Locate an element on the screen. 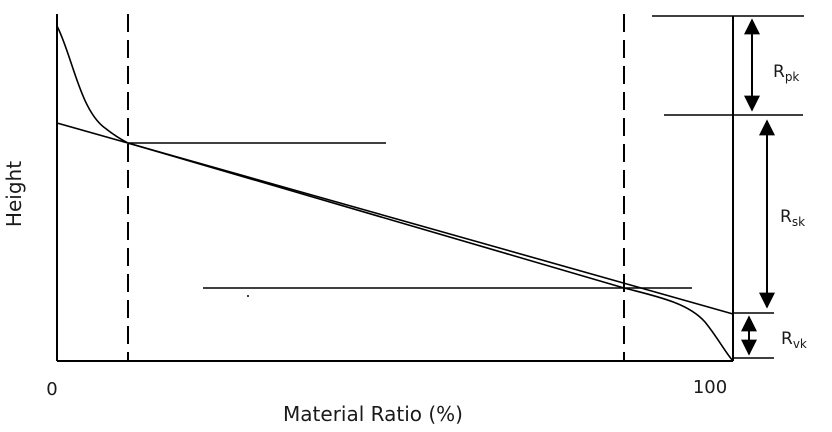 The image size is (832, 432). rpk-label: Rpk is located at coordinates (786, 73).